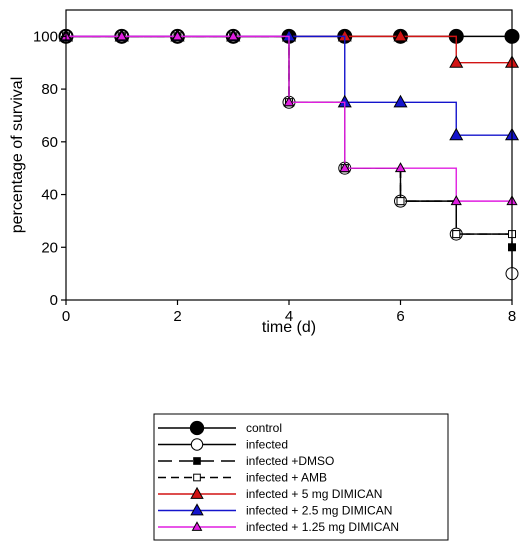  What do you see at coordinates (49, 168) in the screenshot?
I see `y-axis-ticks: 0 20 40 60 80 100` at bounding box center [49, 168].